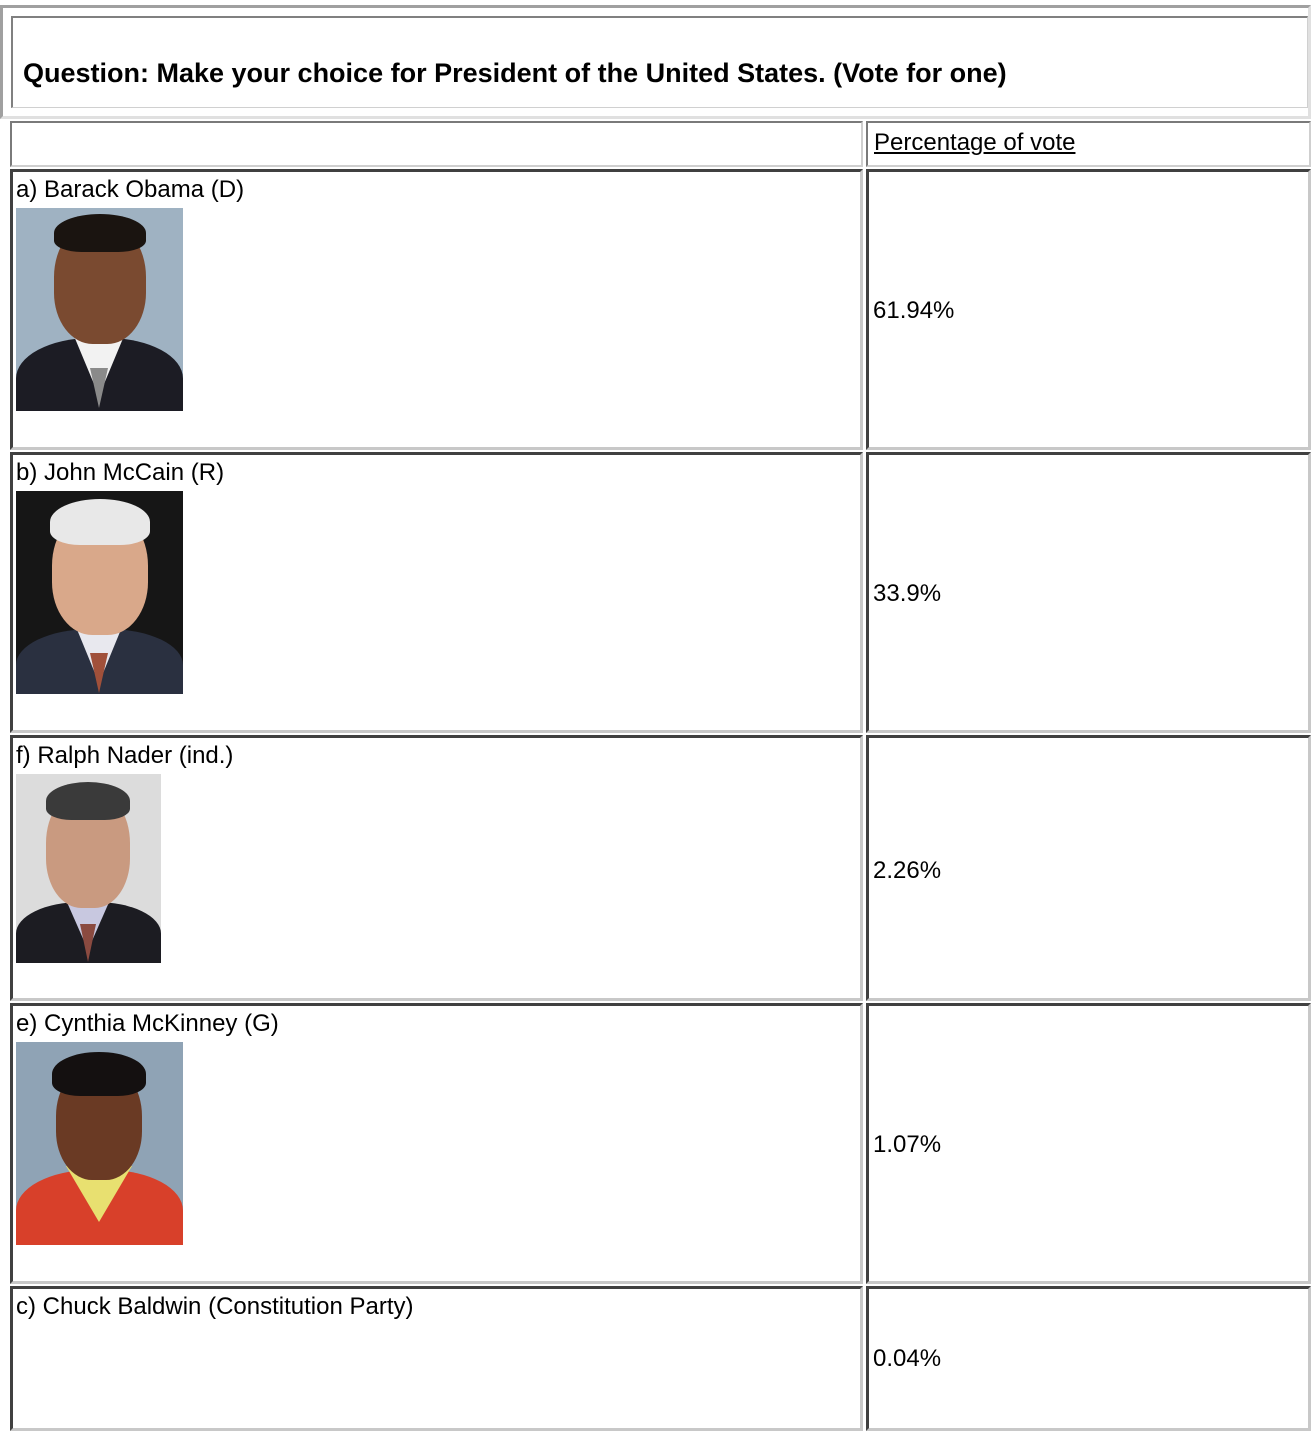 The width and height of the screenshot is (1311, 1431). I want to click on percentage-value: 0.04%, so click(907, 1358).